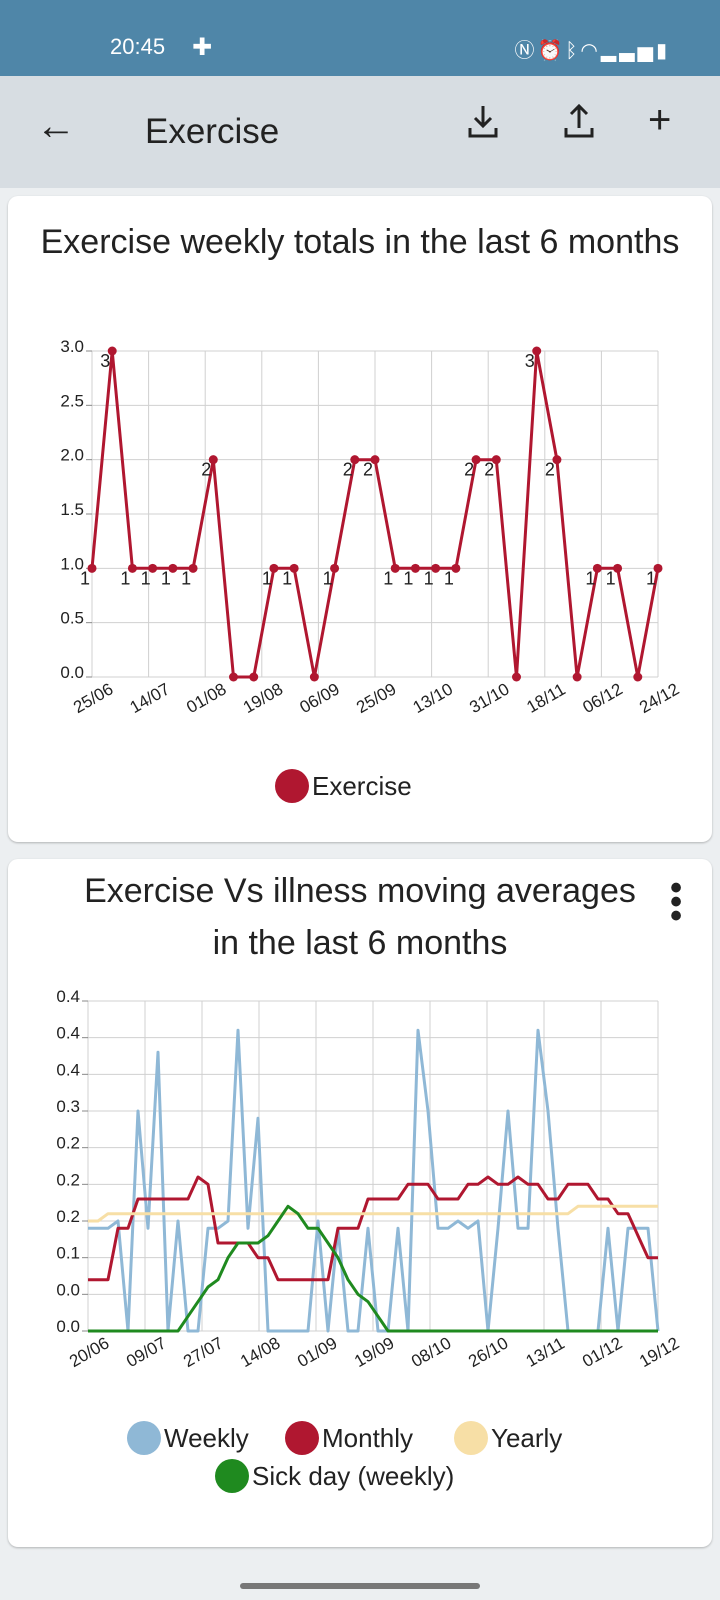 The width and height of the screenshot is (720, 1600). Describe the element at coordinates (602, 698) in the screenshot. I see `x-tick-label: 06/12` at that location.